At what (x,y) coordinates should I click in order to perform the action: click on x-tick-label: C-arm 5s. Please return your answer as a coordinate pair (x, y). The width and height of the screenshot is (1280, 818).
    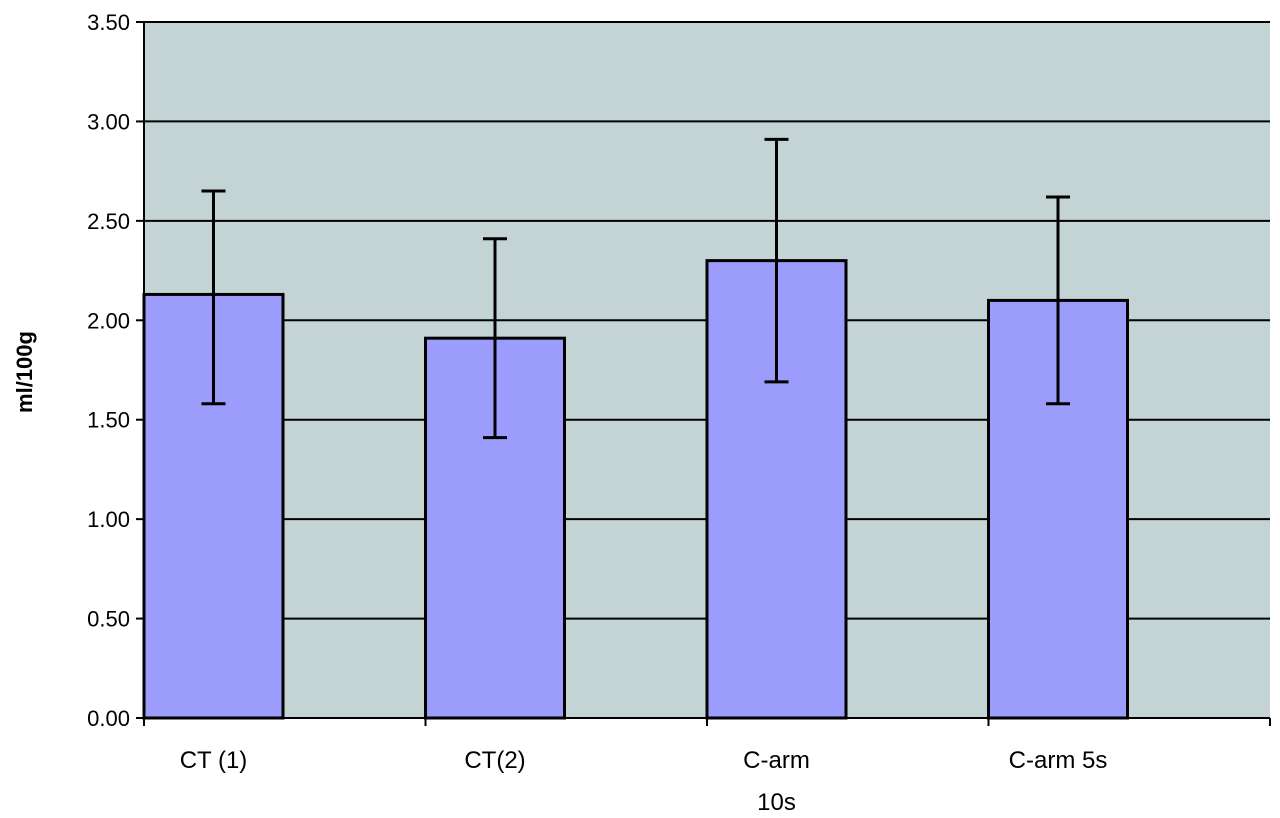
    Looking at the image, I should click on (1058, 760).